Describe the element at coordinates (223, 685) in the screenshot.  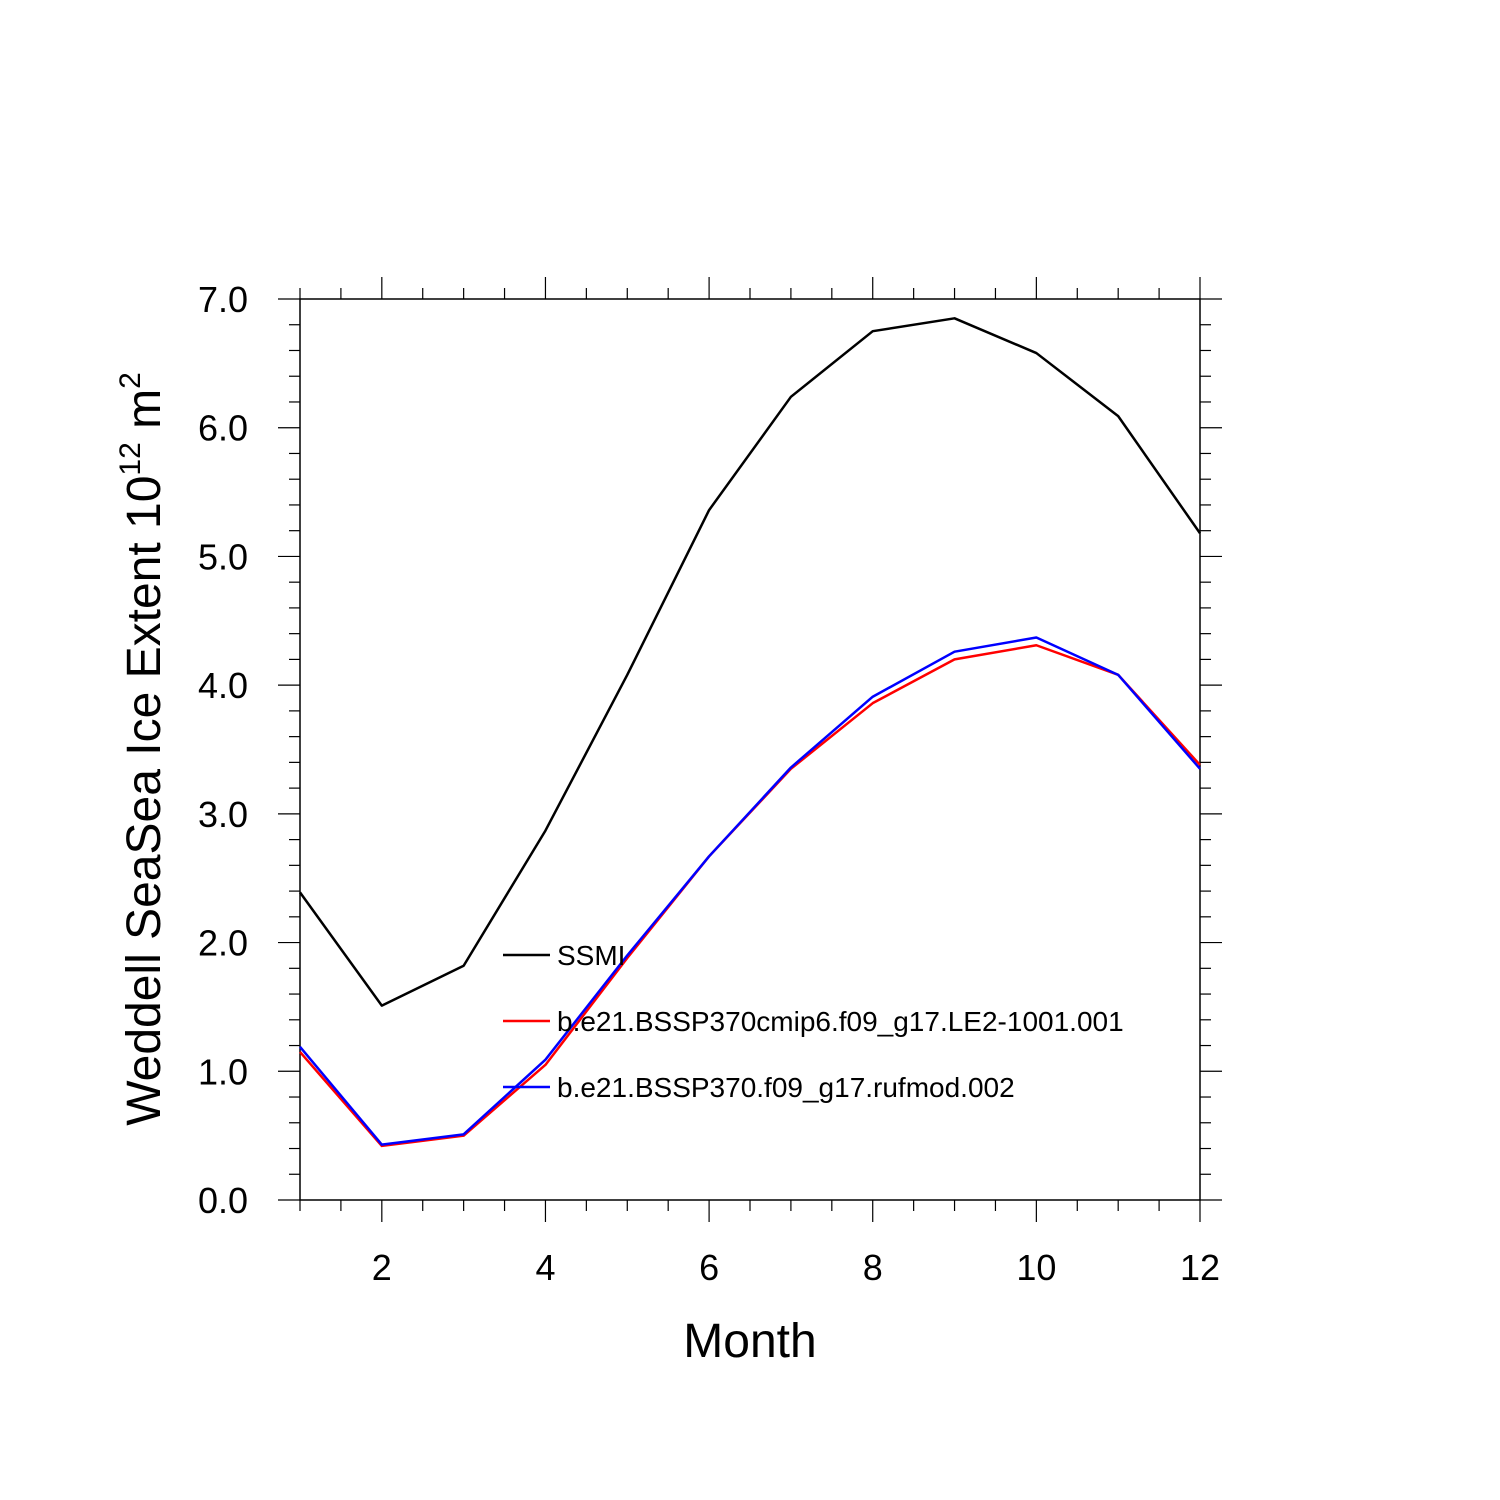
I see `y-tick-label: 4.0` at that location.